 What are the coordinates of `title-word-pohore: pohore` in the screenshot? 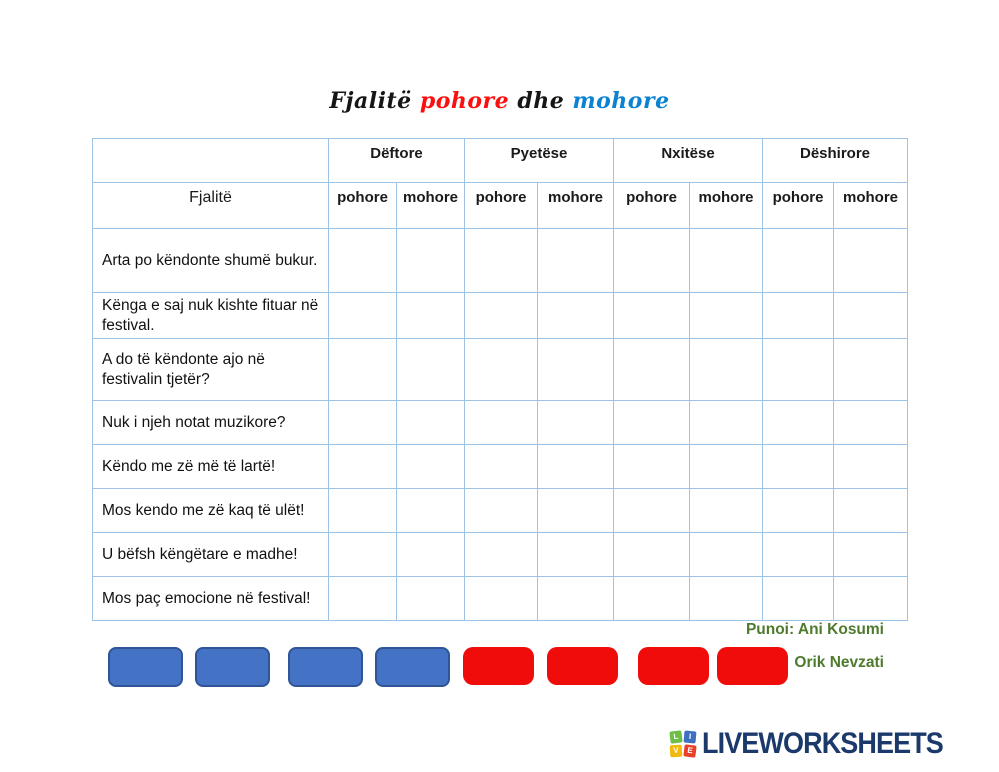 It's located at (464, 101).